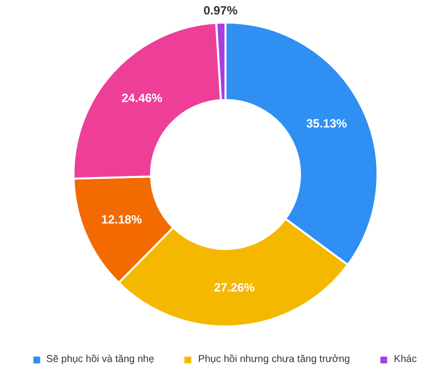 Image resolution: width=447 pixels, height=367 pixels. What do you see at coordinates (220, 11) in the screenshot?
I see `data-label: 0.97%` at bounding box center [220, 11].